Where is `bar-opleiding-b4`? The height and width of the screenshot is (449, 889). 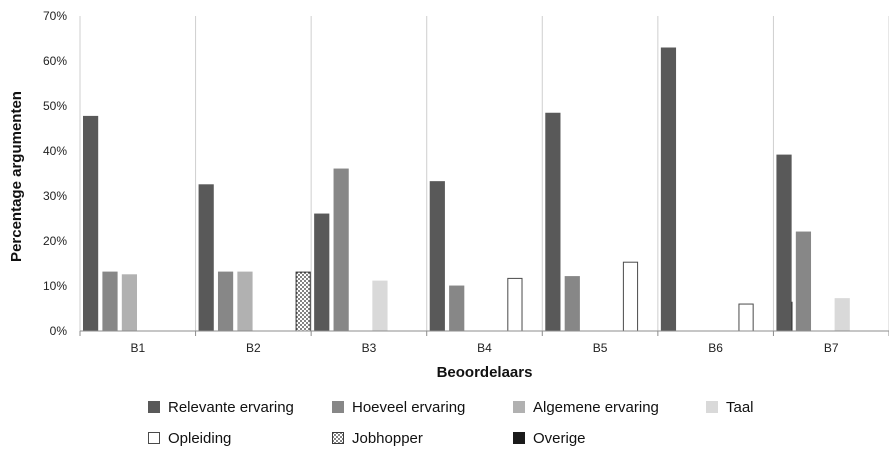
bar-opleiding-b4 is located at coordinates (515, 304).